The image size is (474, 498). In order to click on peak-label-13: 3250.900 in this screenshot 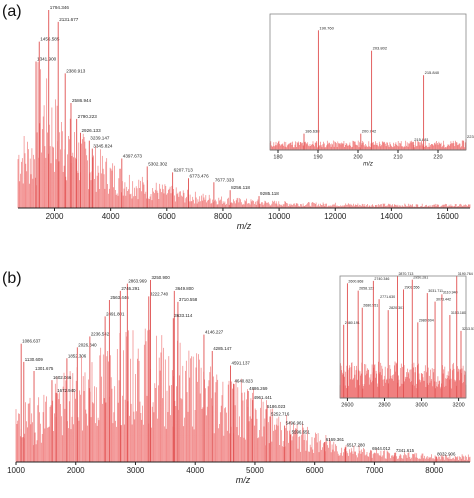, I will do `click(160, 277)`.